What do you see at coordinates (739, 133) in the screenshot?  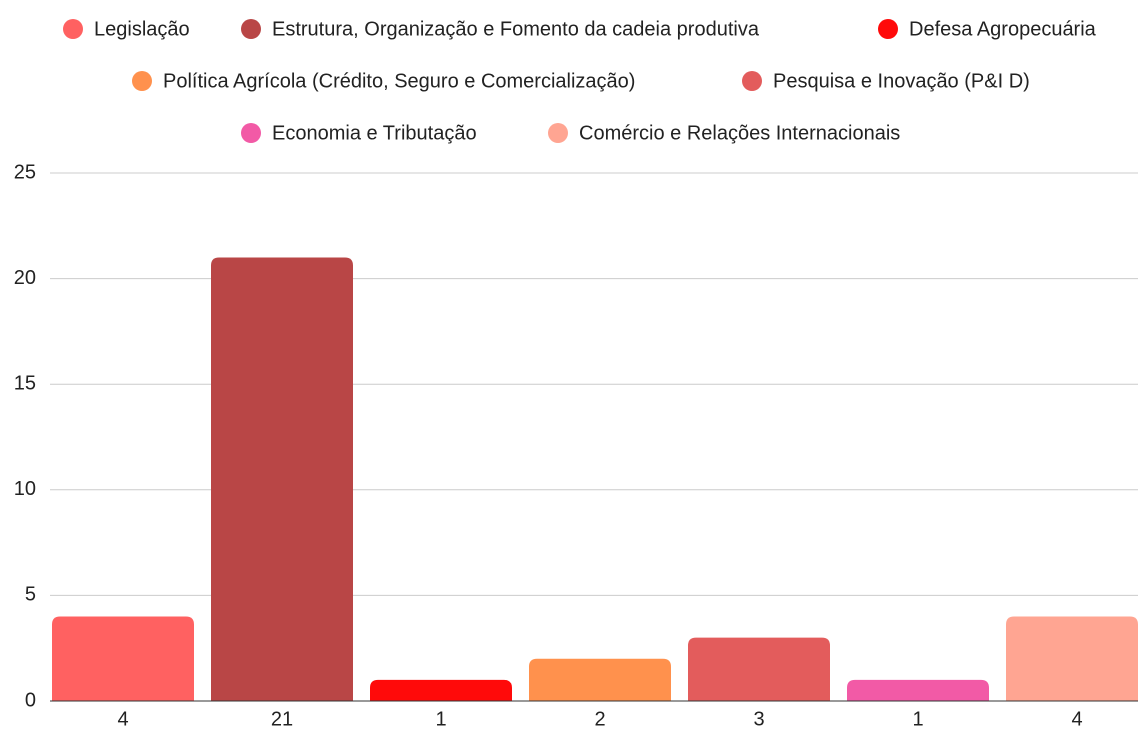 I see `legend-label: Comércio e Relações Internacionais` at bounding box center [739, 133].